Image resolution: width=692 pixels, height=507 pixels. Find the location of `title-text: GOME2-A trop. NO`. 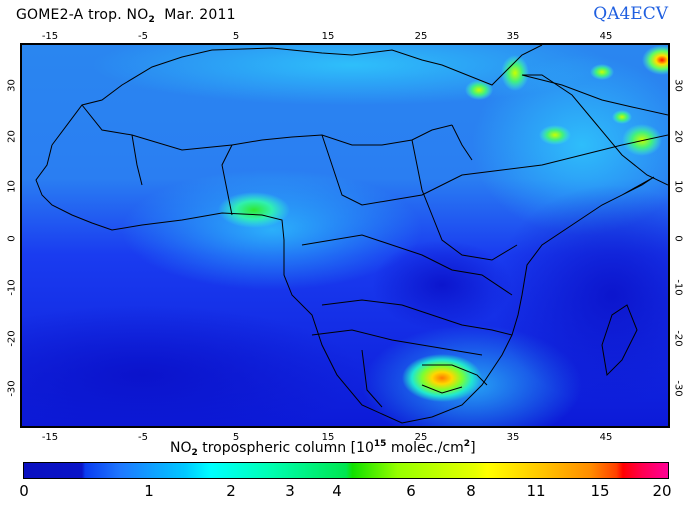

title-text: GOME2-A trop. NO is located at coordinates (82, 15).